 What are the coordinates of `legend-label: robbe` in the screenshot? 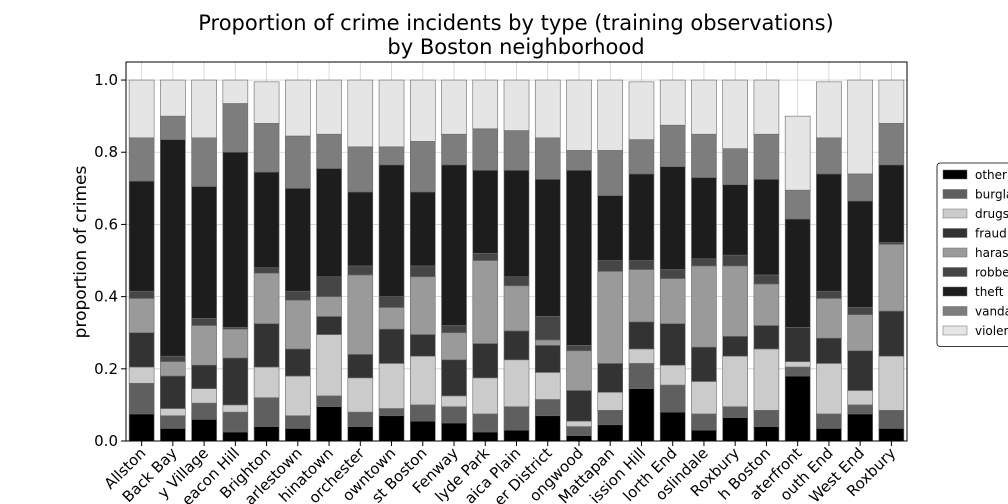 It's located at (991, 273).